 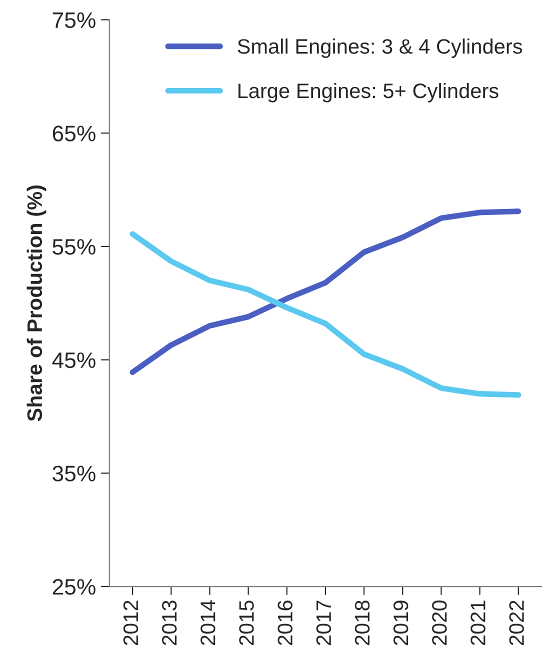 I want to click on x-tick-label: 2021, so click(x=478, y=622).